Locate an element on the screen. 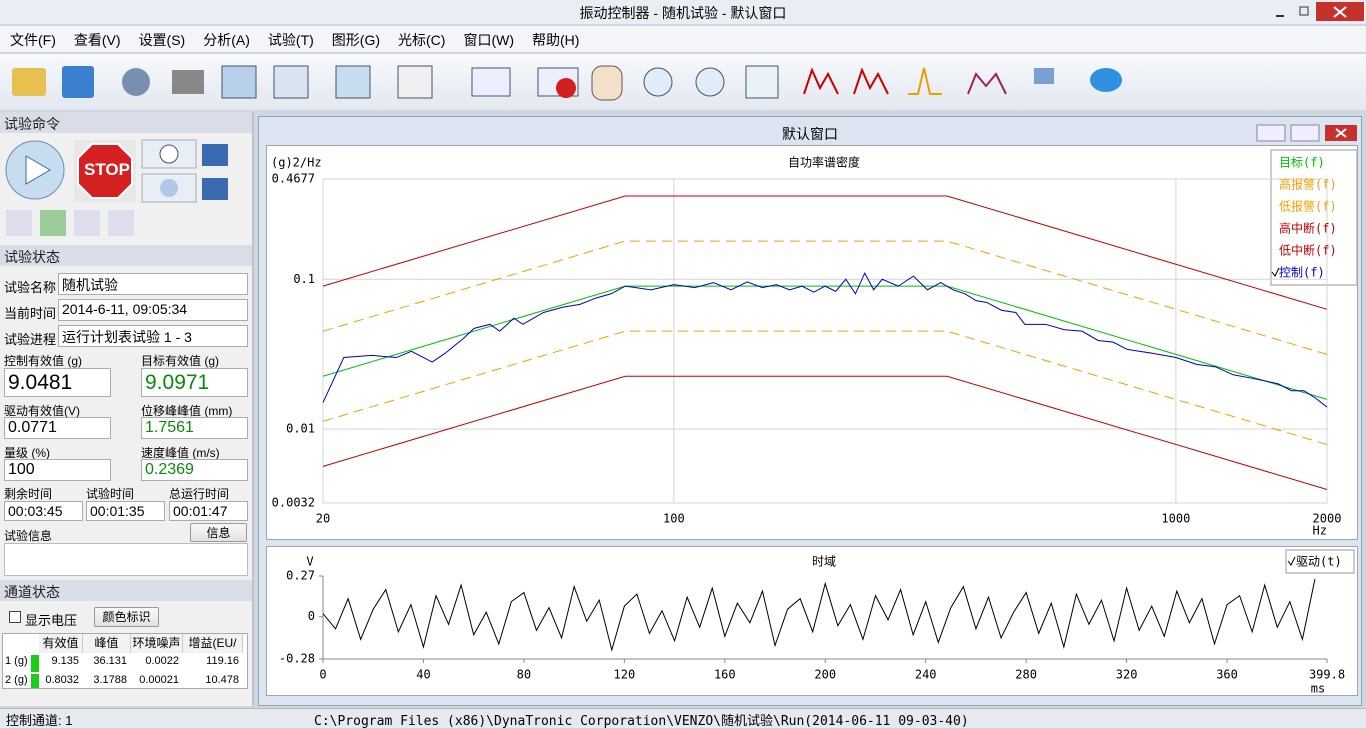  menu-item: 查看(V) is located at coordinates (97, 40).